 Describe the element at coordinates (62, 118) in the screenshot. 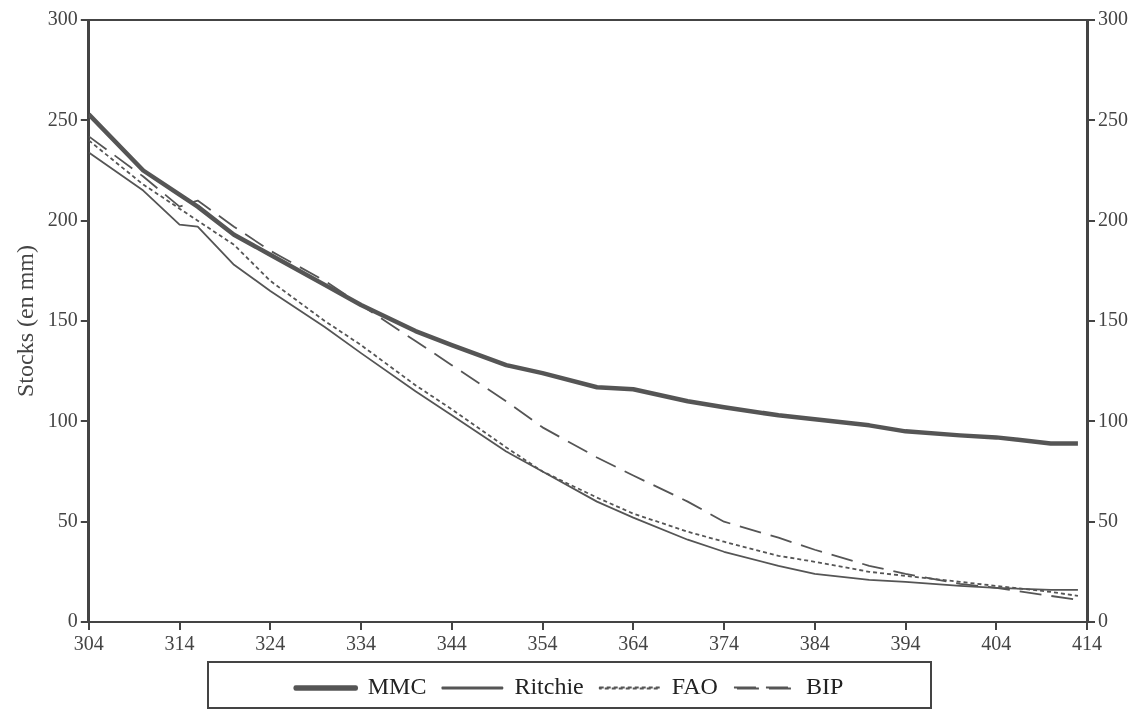

I see `y-tick-label: 250` at that location.